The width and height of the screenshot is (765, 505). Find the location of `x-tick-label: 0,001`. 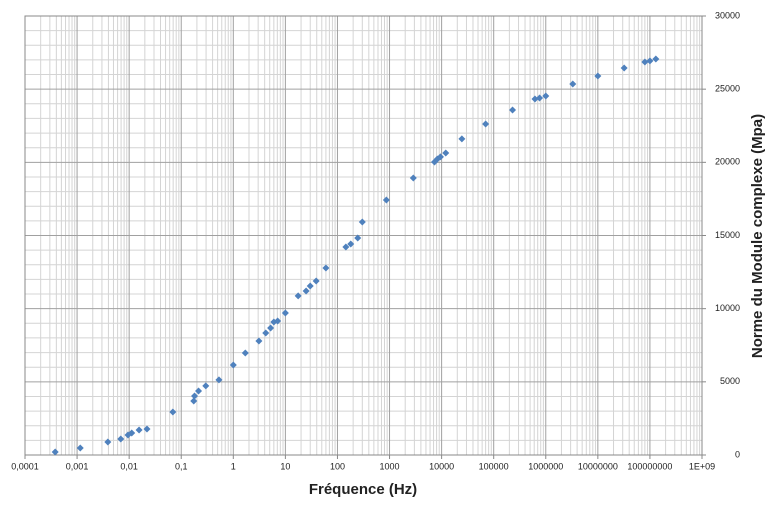

x-tick-label: 0,001 is located at coordinates (77, 466).